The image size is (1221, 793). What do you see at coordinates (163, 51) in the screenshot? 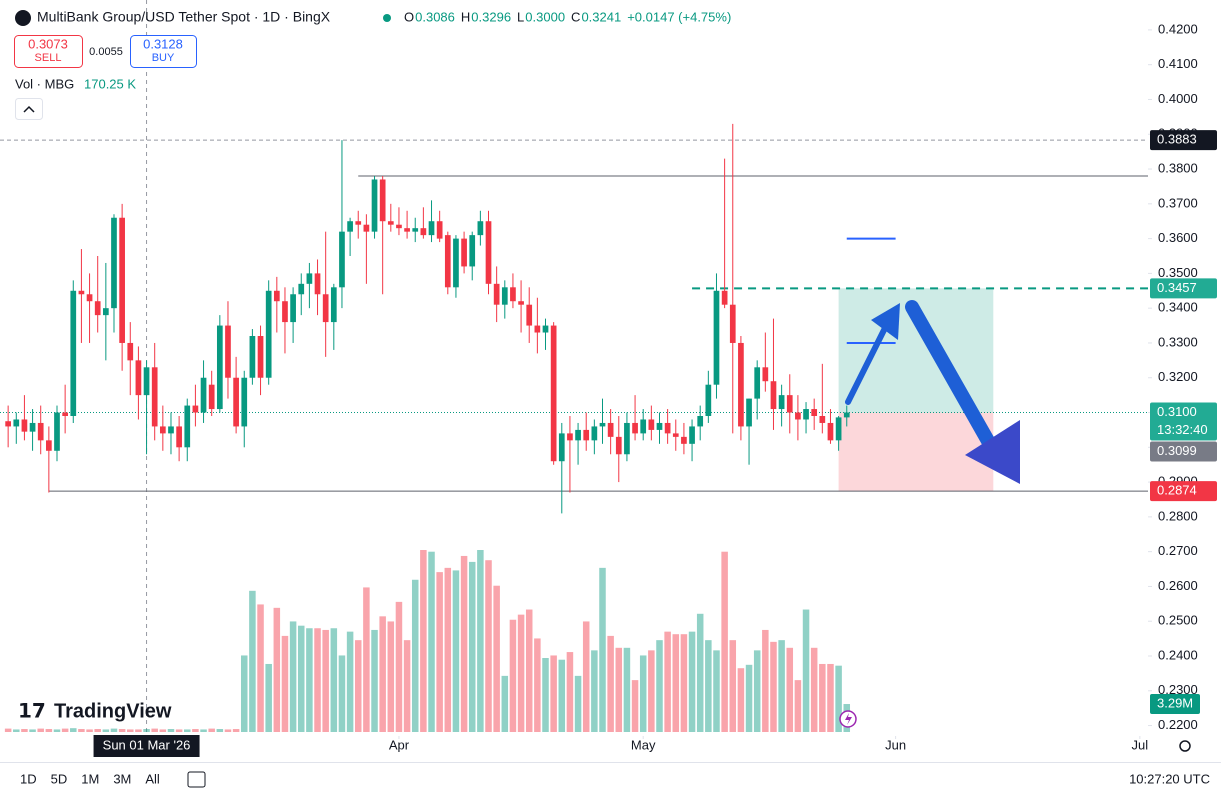
I see `buy-button` at bounding box center [163, 51].